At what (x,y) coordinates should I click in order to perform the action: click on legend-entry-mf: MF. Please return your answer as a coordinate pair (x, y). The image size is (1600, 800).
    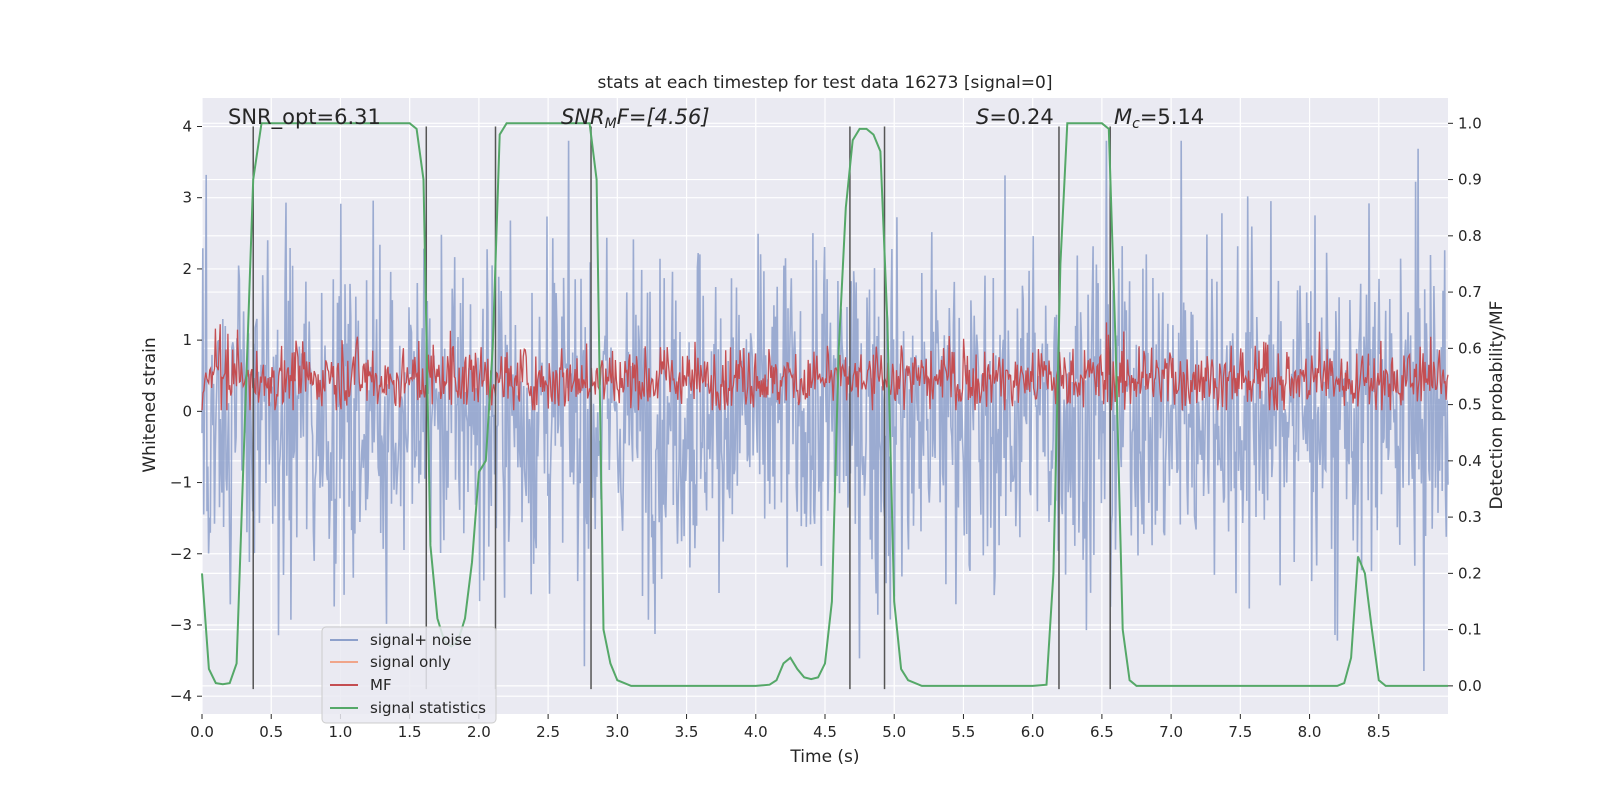
    Looking at the image, I should click on (361, 685).